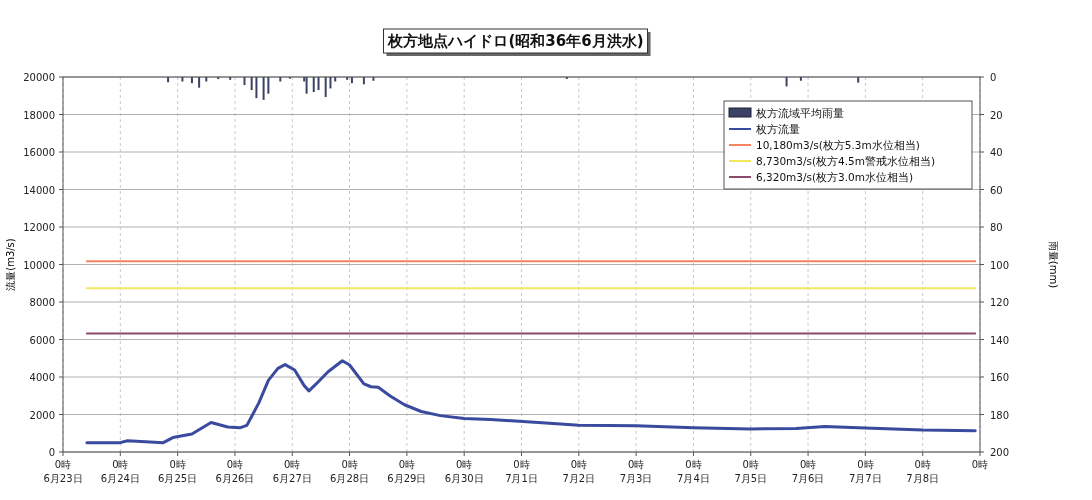 The height and width of the screenshot is (500, 1092). What do you see at coordinates (846, 161) in the screenshot?
I see `legend-label: 8,730m3/s(枚方4.5m警戒水位相当)` at bounding box center [846, 161].